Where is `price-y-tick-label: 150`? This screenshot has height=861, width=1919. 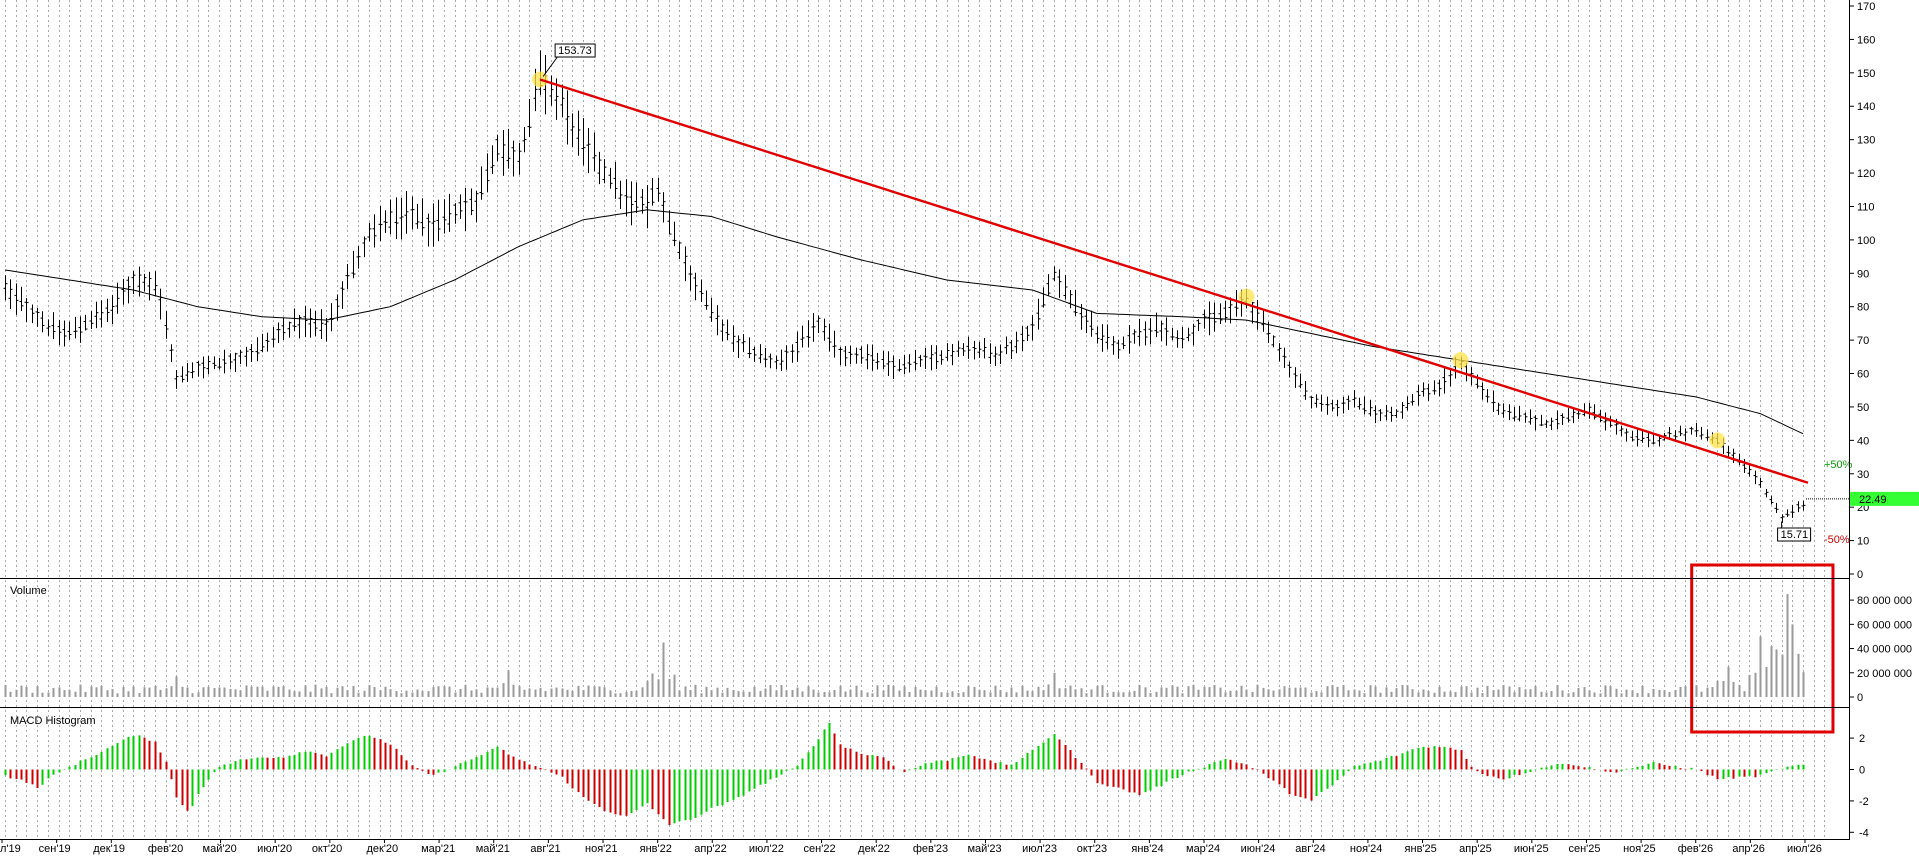 price-y-tick-label: 150 is located at coordinates (1866, 74).